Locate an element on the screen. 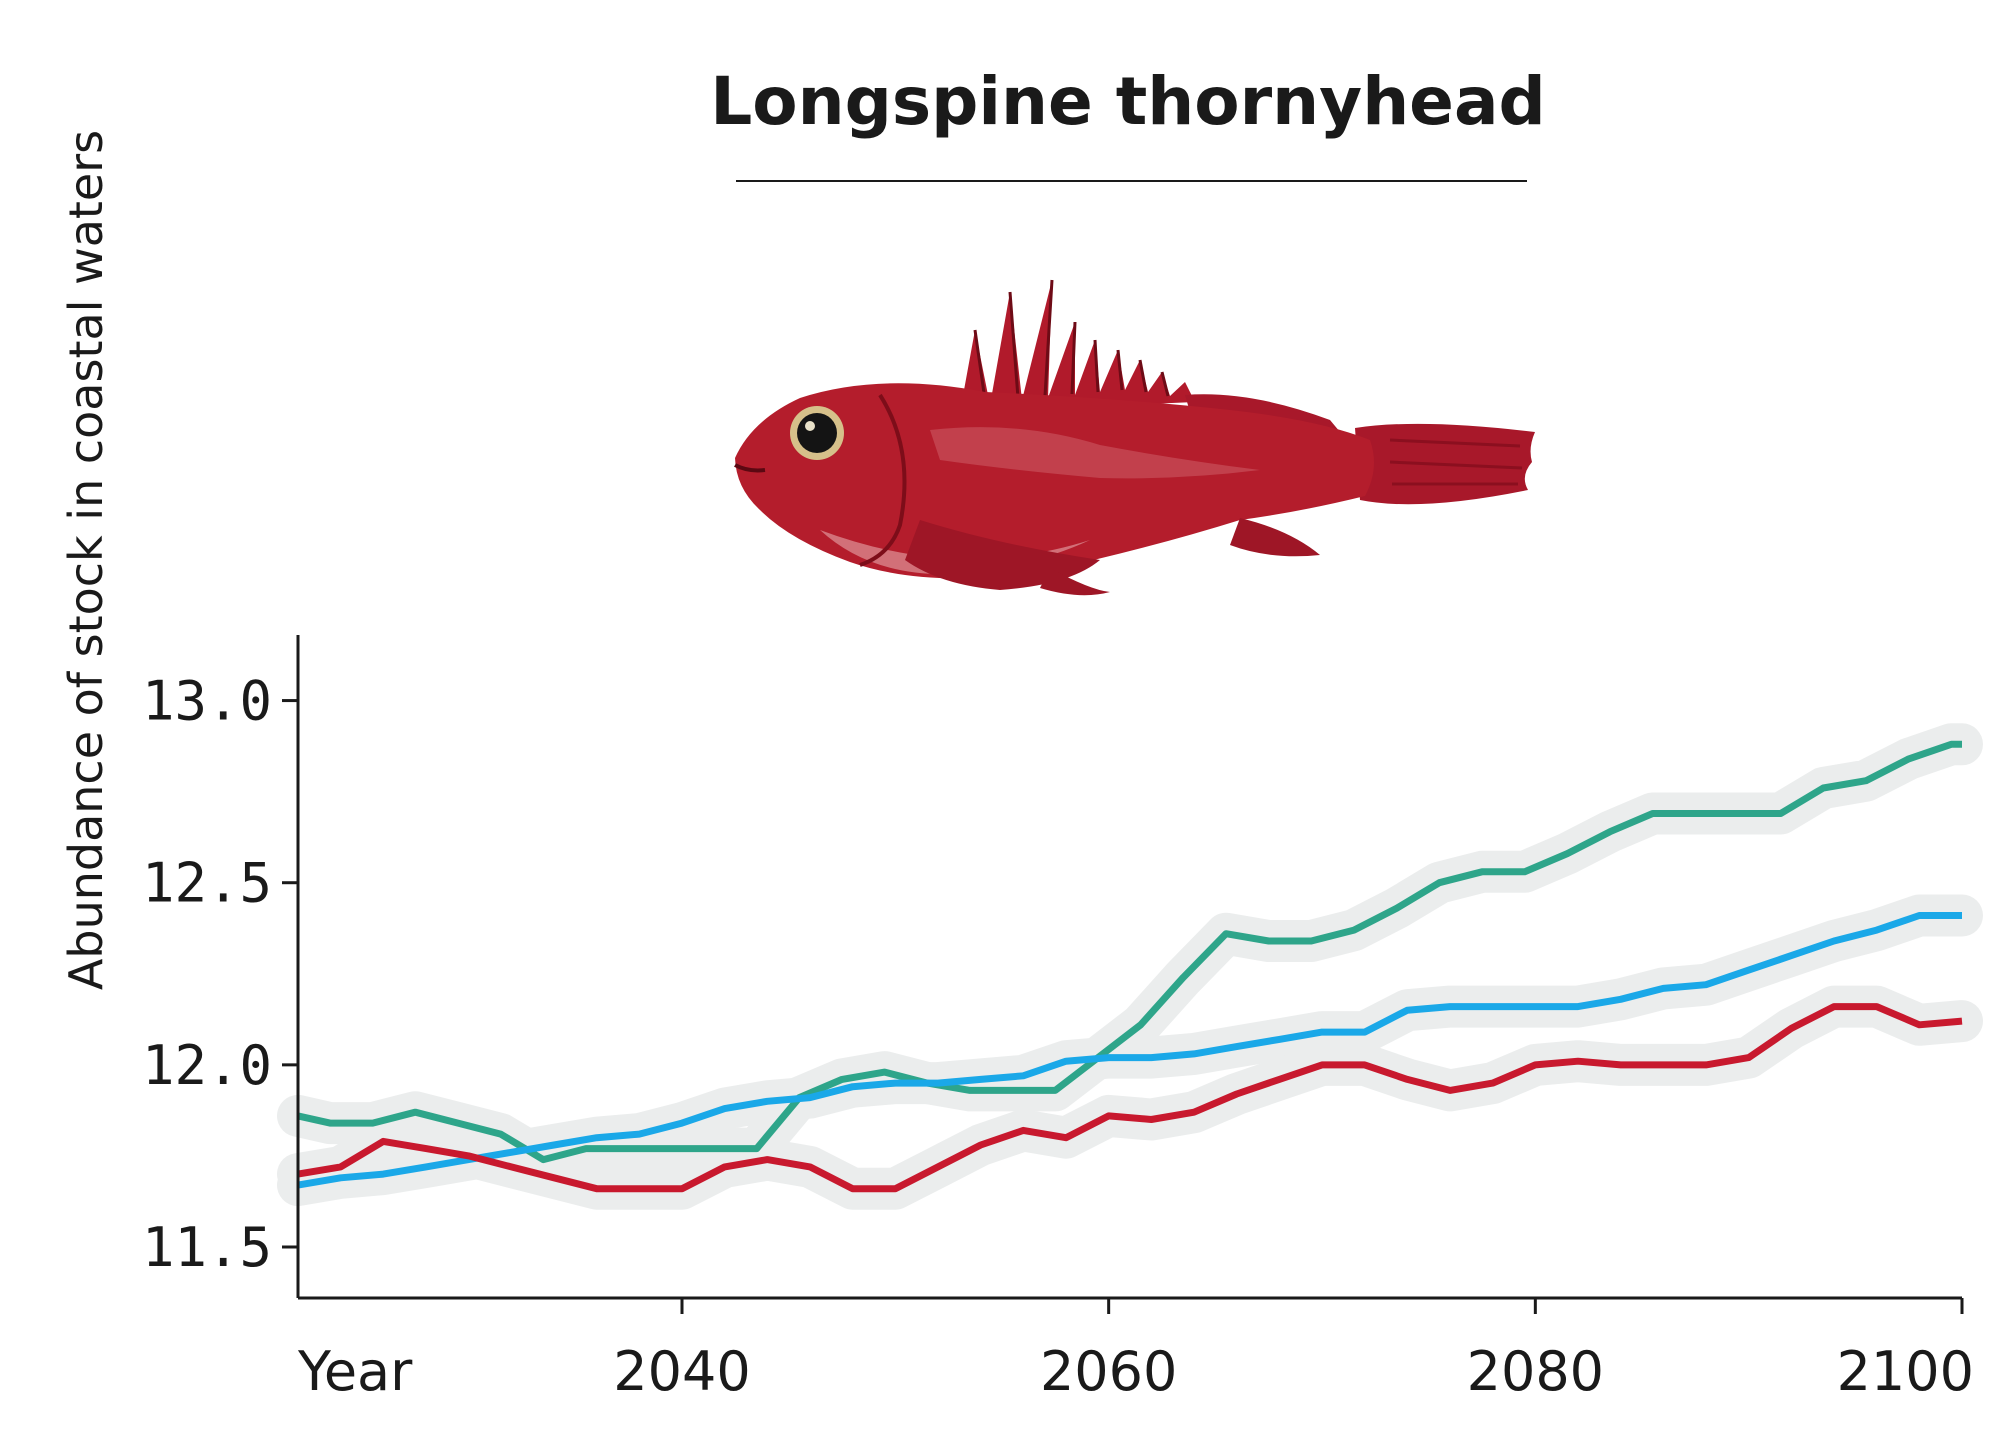 This screenshot has height=1441, width=2000. x-axis-label: Year is located at coordinates (355, 1371).